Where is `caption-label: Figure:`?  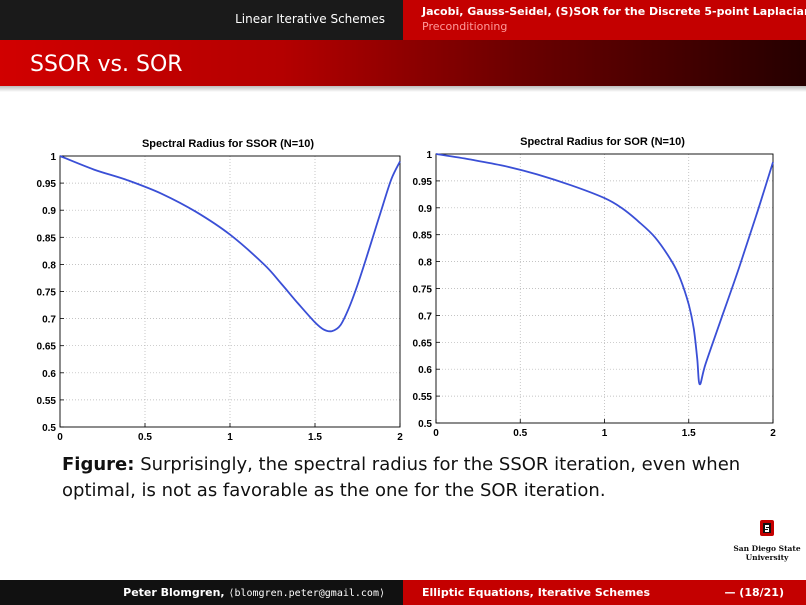 caption-label: Figure: is located at coordinates (98, 464).